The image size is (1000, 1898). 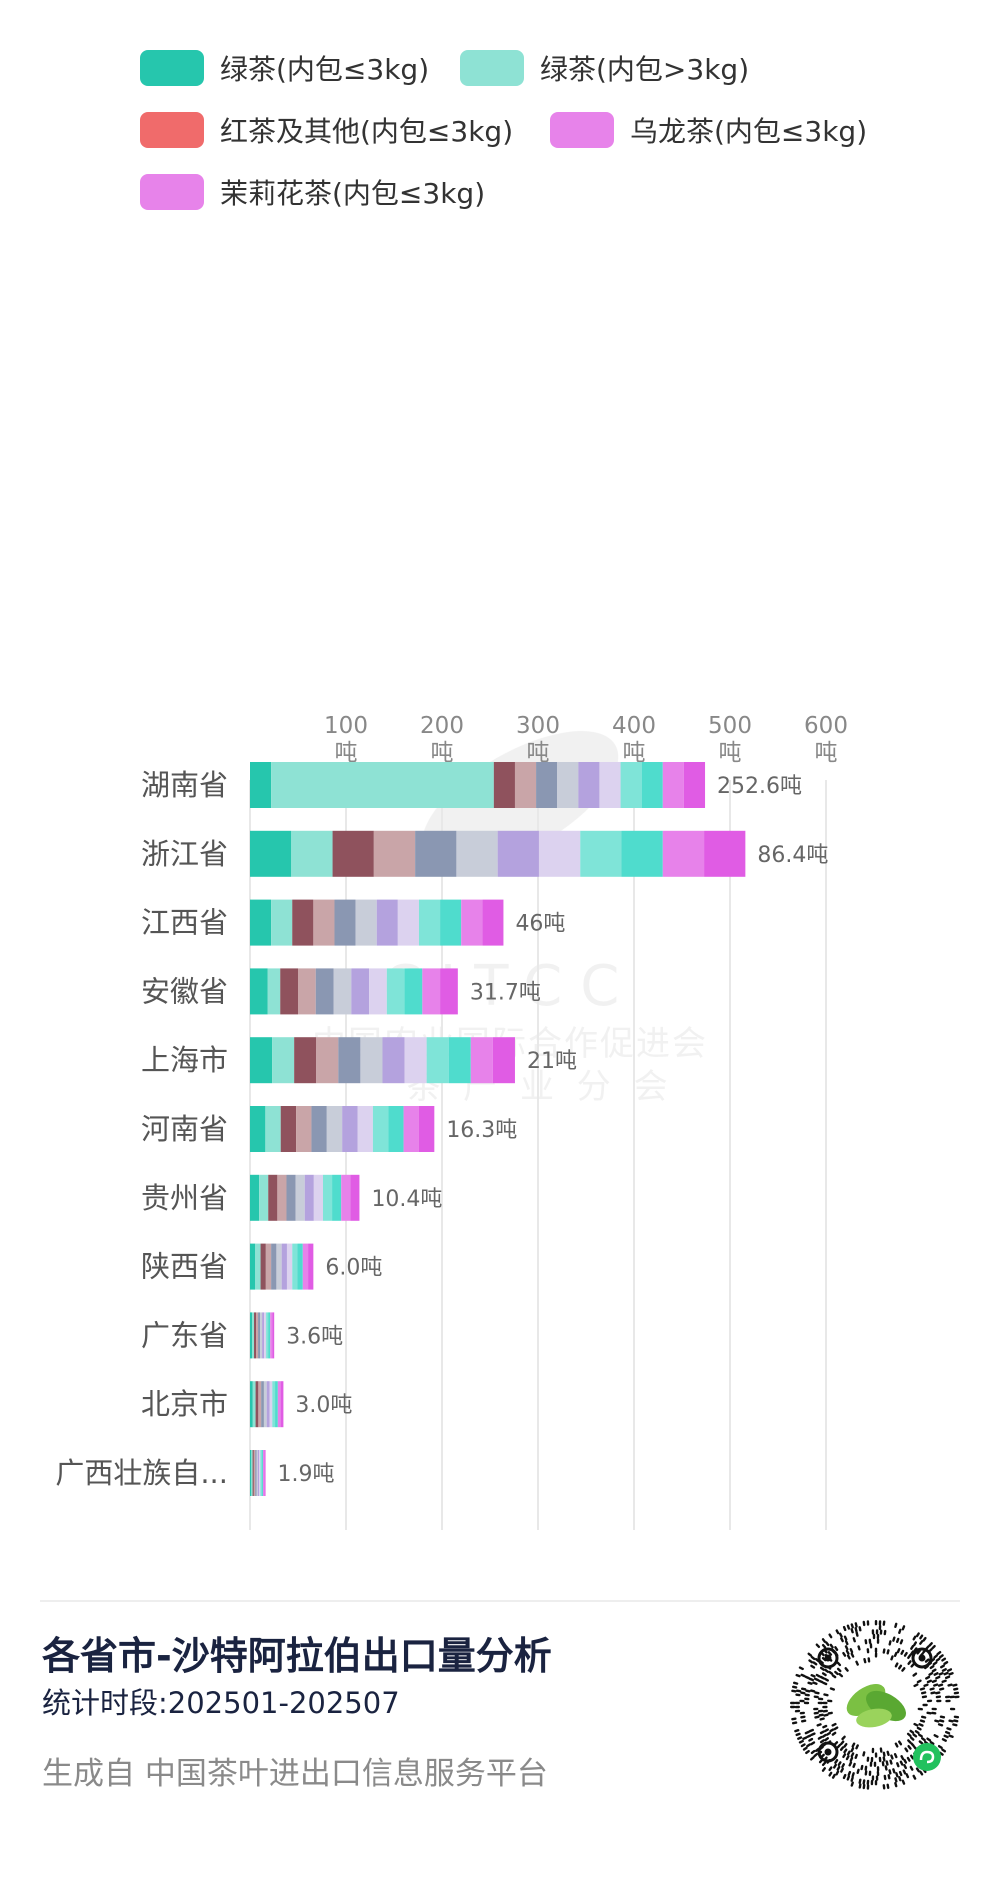 What do you see at coordinates (708, 130) in the screenshot?
I see `legend-item: 乌龙茶(内包≤3kg)` at bounding box center [708, 130].